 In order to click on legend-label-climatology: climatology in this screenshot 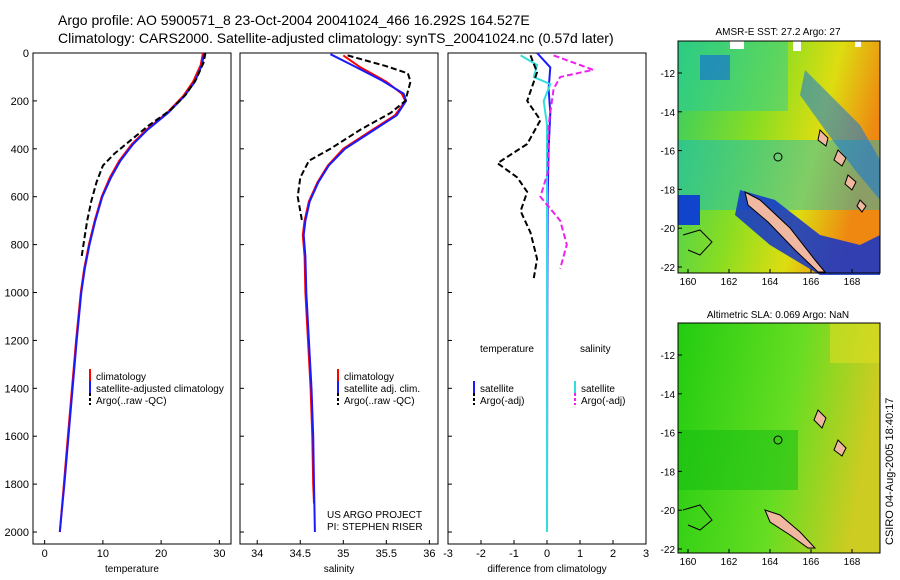, I will do `click(121, 377)`.